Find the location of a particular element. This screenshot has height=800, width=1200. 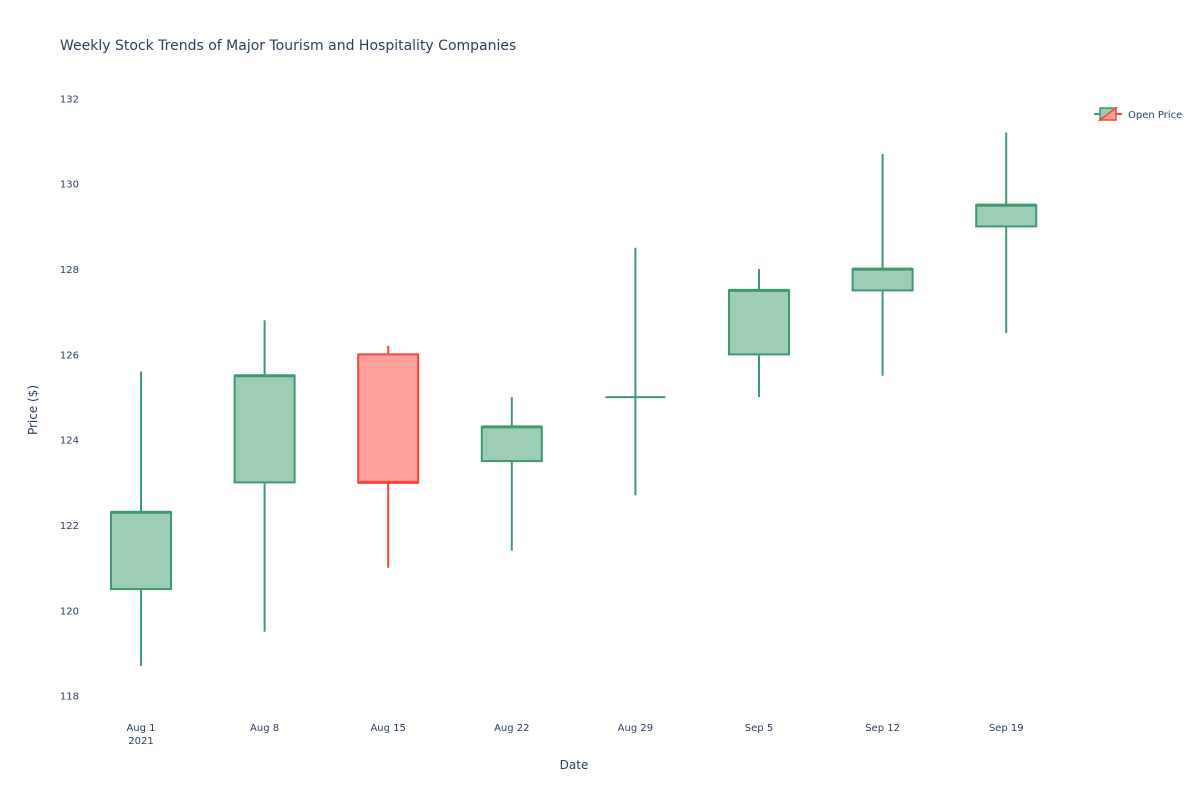

y-tick-label: 124 is located at coordinates (69, 441).